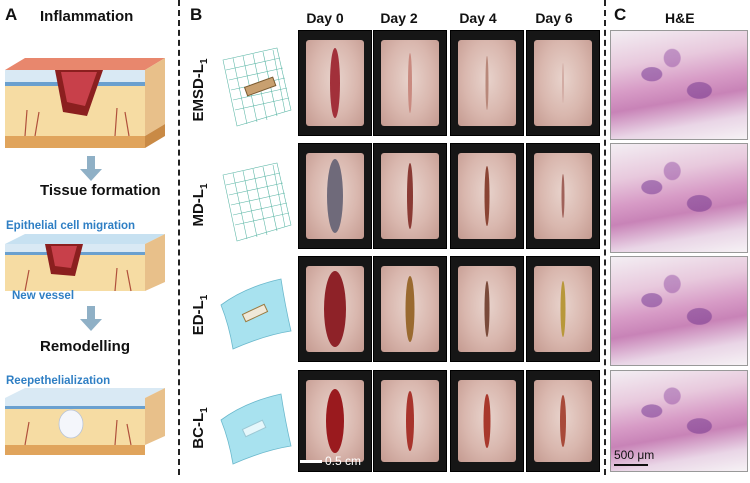 The height and width of the screenshot is (483, 750). Describe the element at coordinates (620, 14) in the screenshot. I see `panel-c-letter: C` at that location.